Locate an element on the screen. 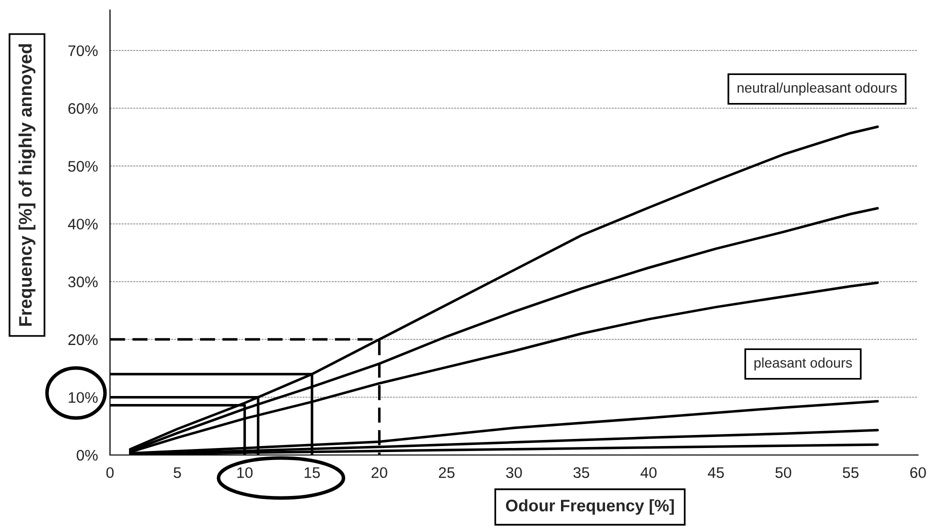  x-tick-label: 30 is located at coordinates (514, 472).